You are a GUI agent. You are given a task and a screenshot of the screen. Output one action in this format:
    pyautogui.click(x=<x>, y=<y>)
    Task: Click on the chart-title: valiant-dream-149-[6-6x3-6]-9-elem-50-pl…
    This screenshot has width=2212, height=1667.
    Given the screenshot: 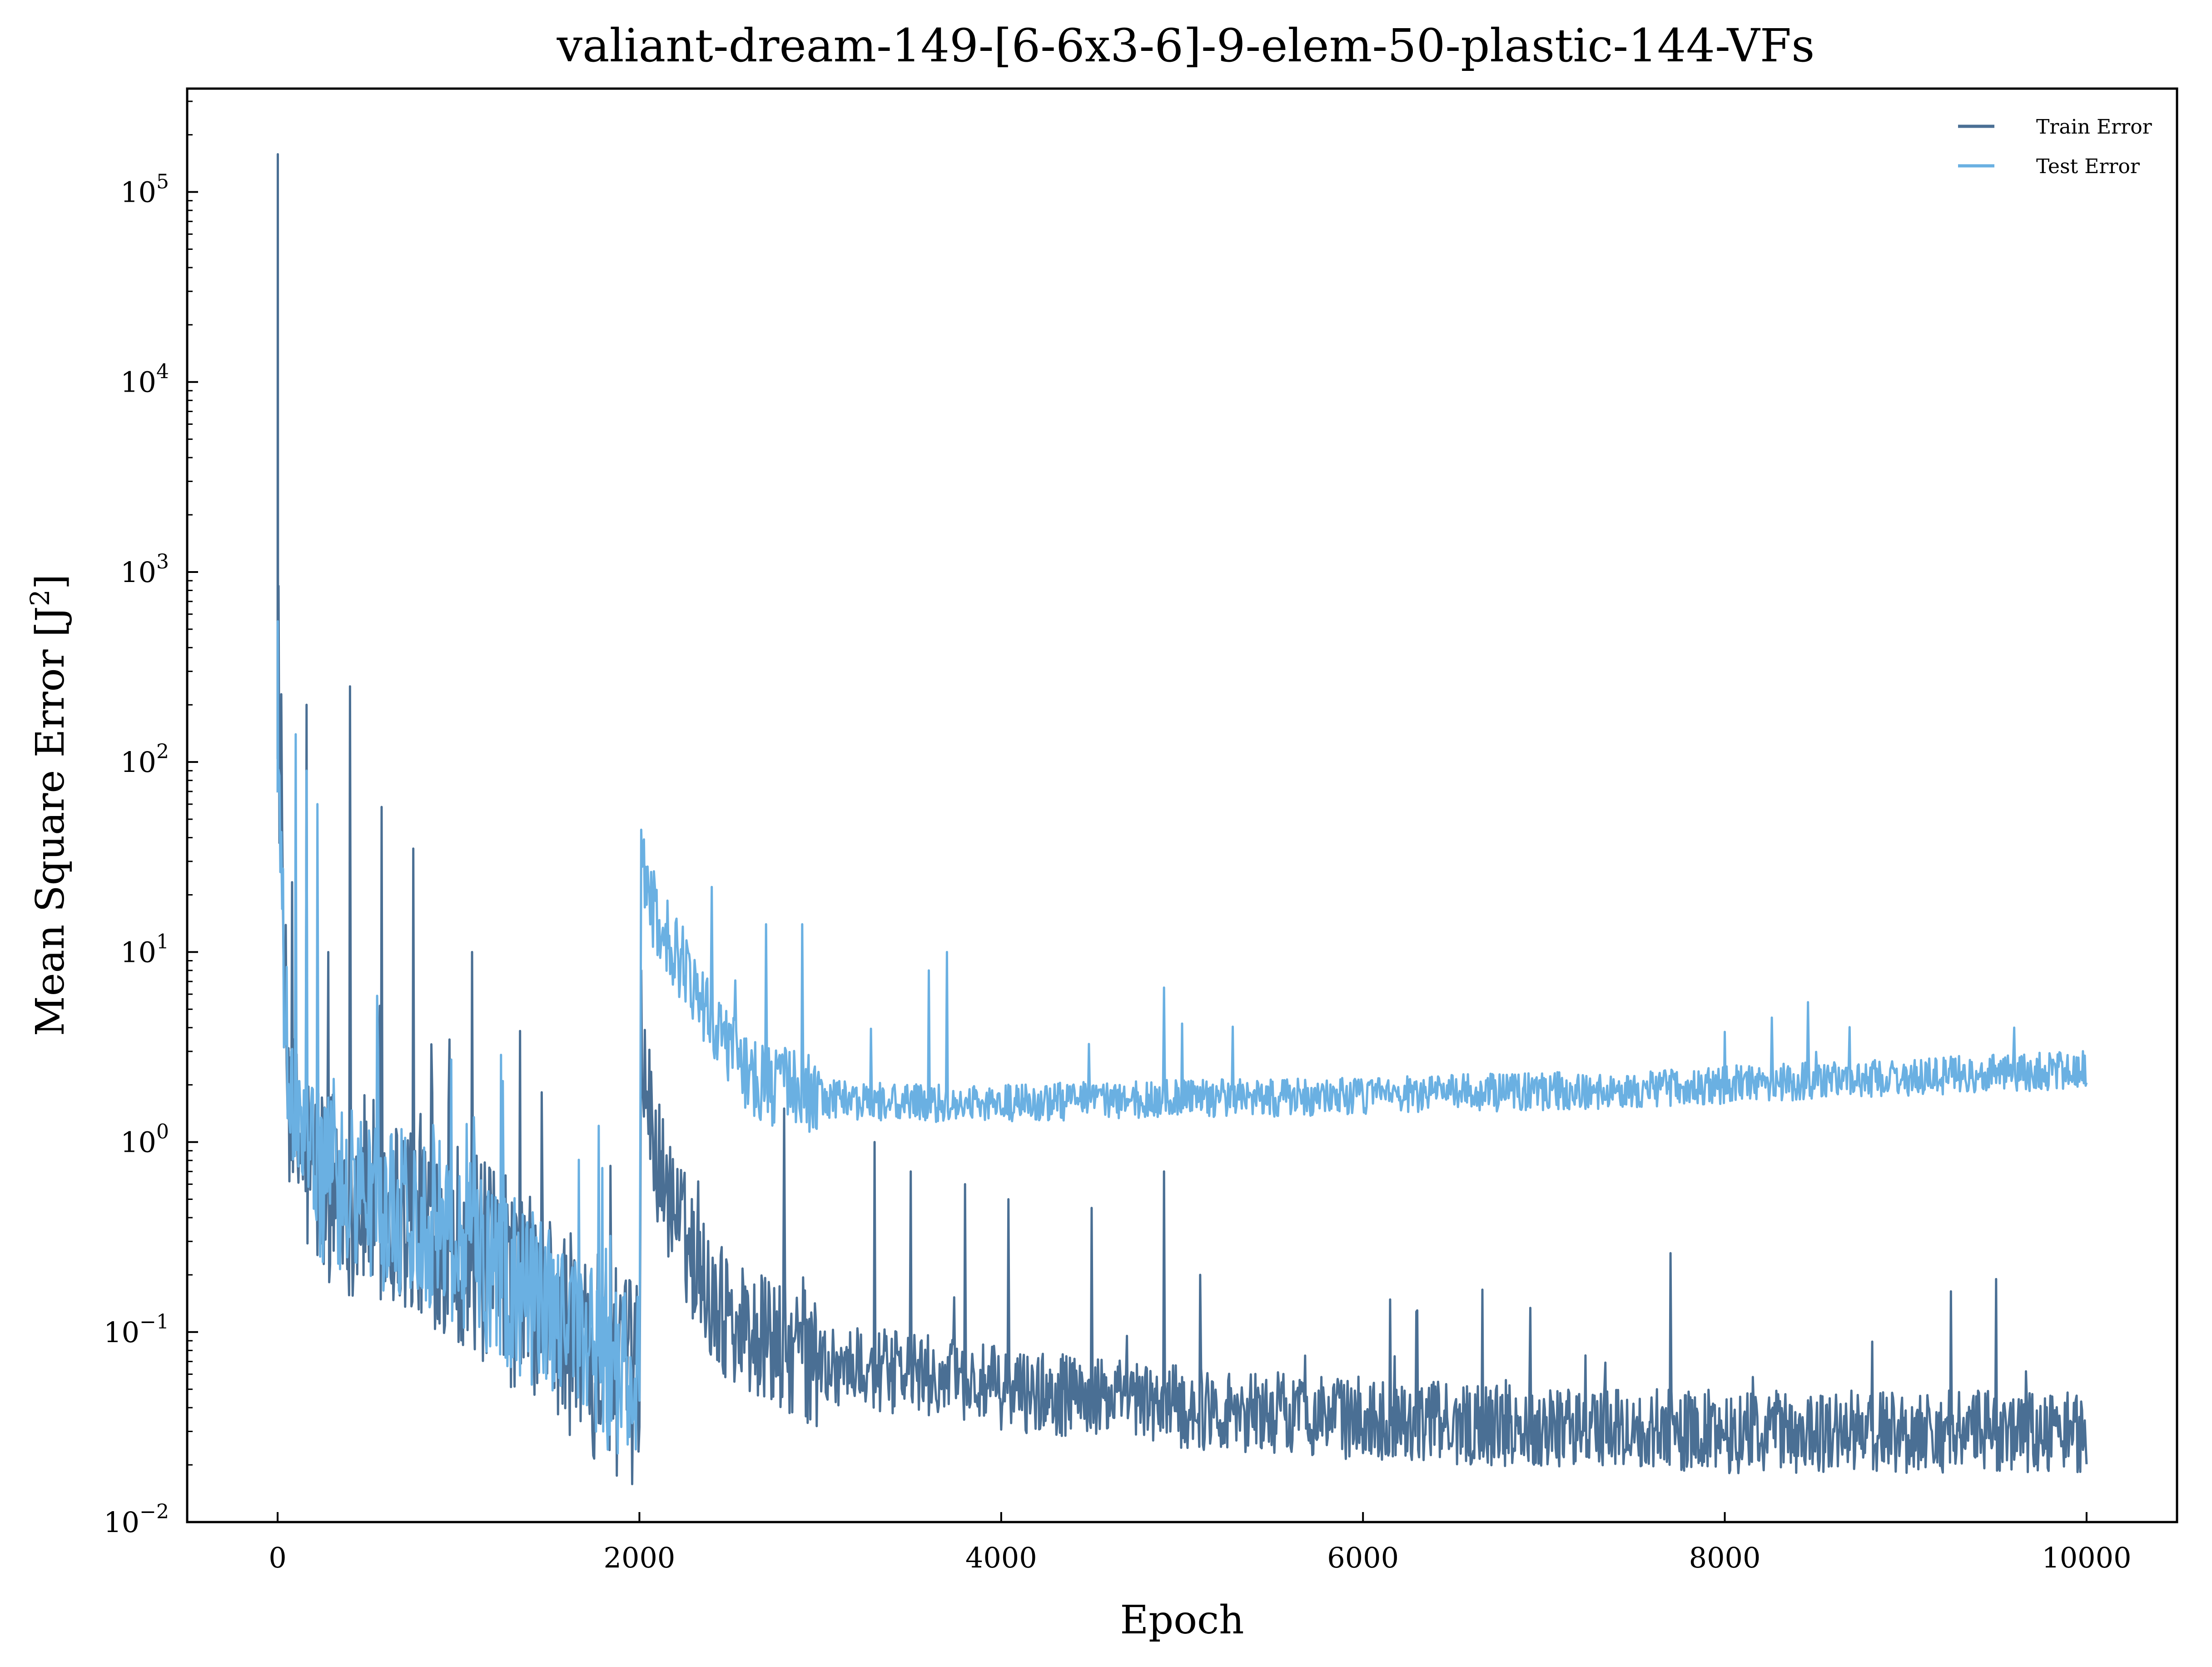 What is the action you would take?
    pyautogui.click(x=1186, y=45)
    